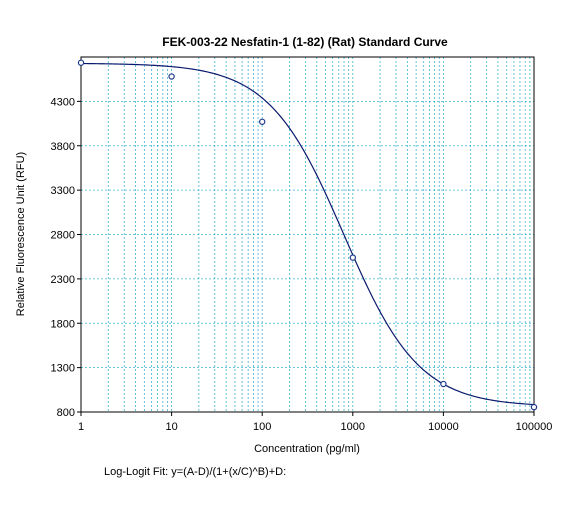 Image resolution: width=569 pixels, height=526 pixels. Describe the element at coordinates (63, 280) in the screenshot. I see `y-tick-label: 2300` at that location.